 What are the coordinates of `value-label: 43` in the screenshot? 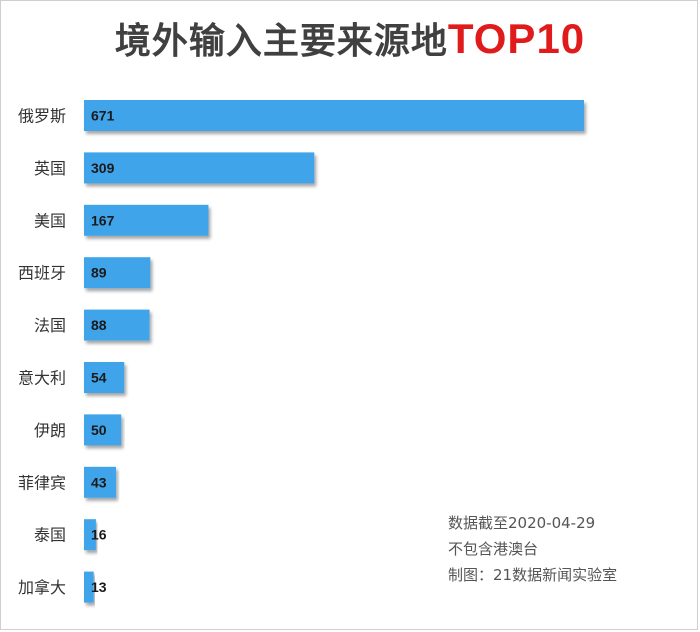 It's located at (99, 482).